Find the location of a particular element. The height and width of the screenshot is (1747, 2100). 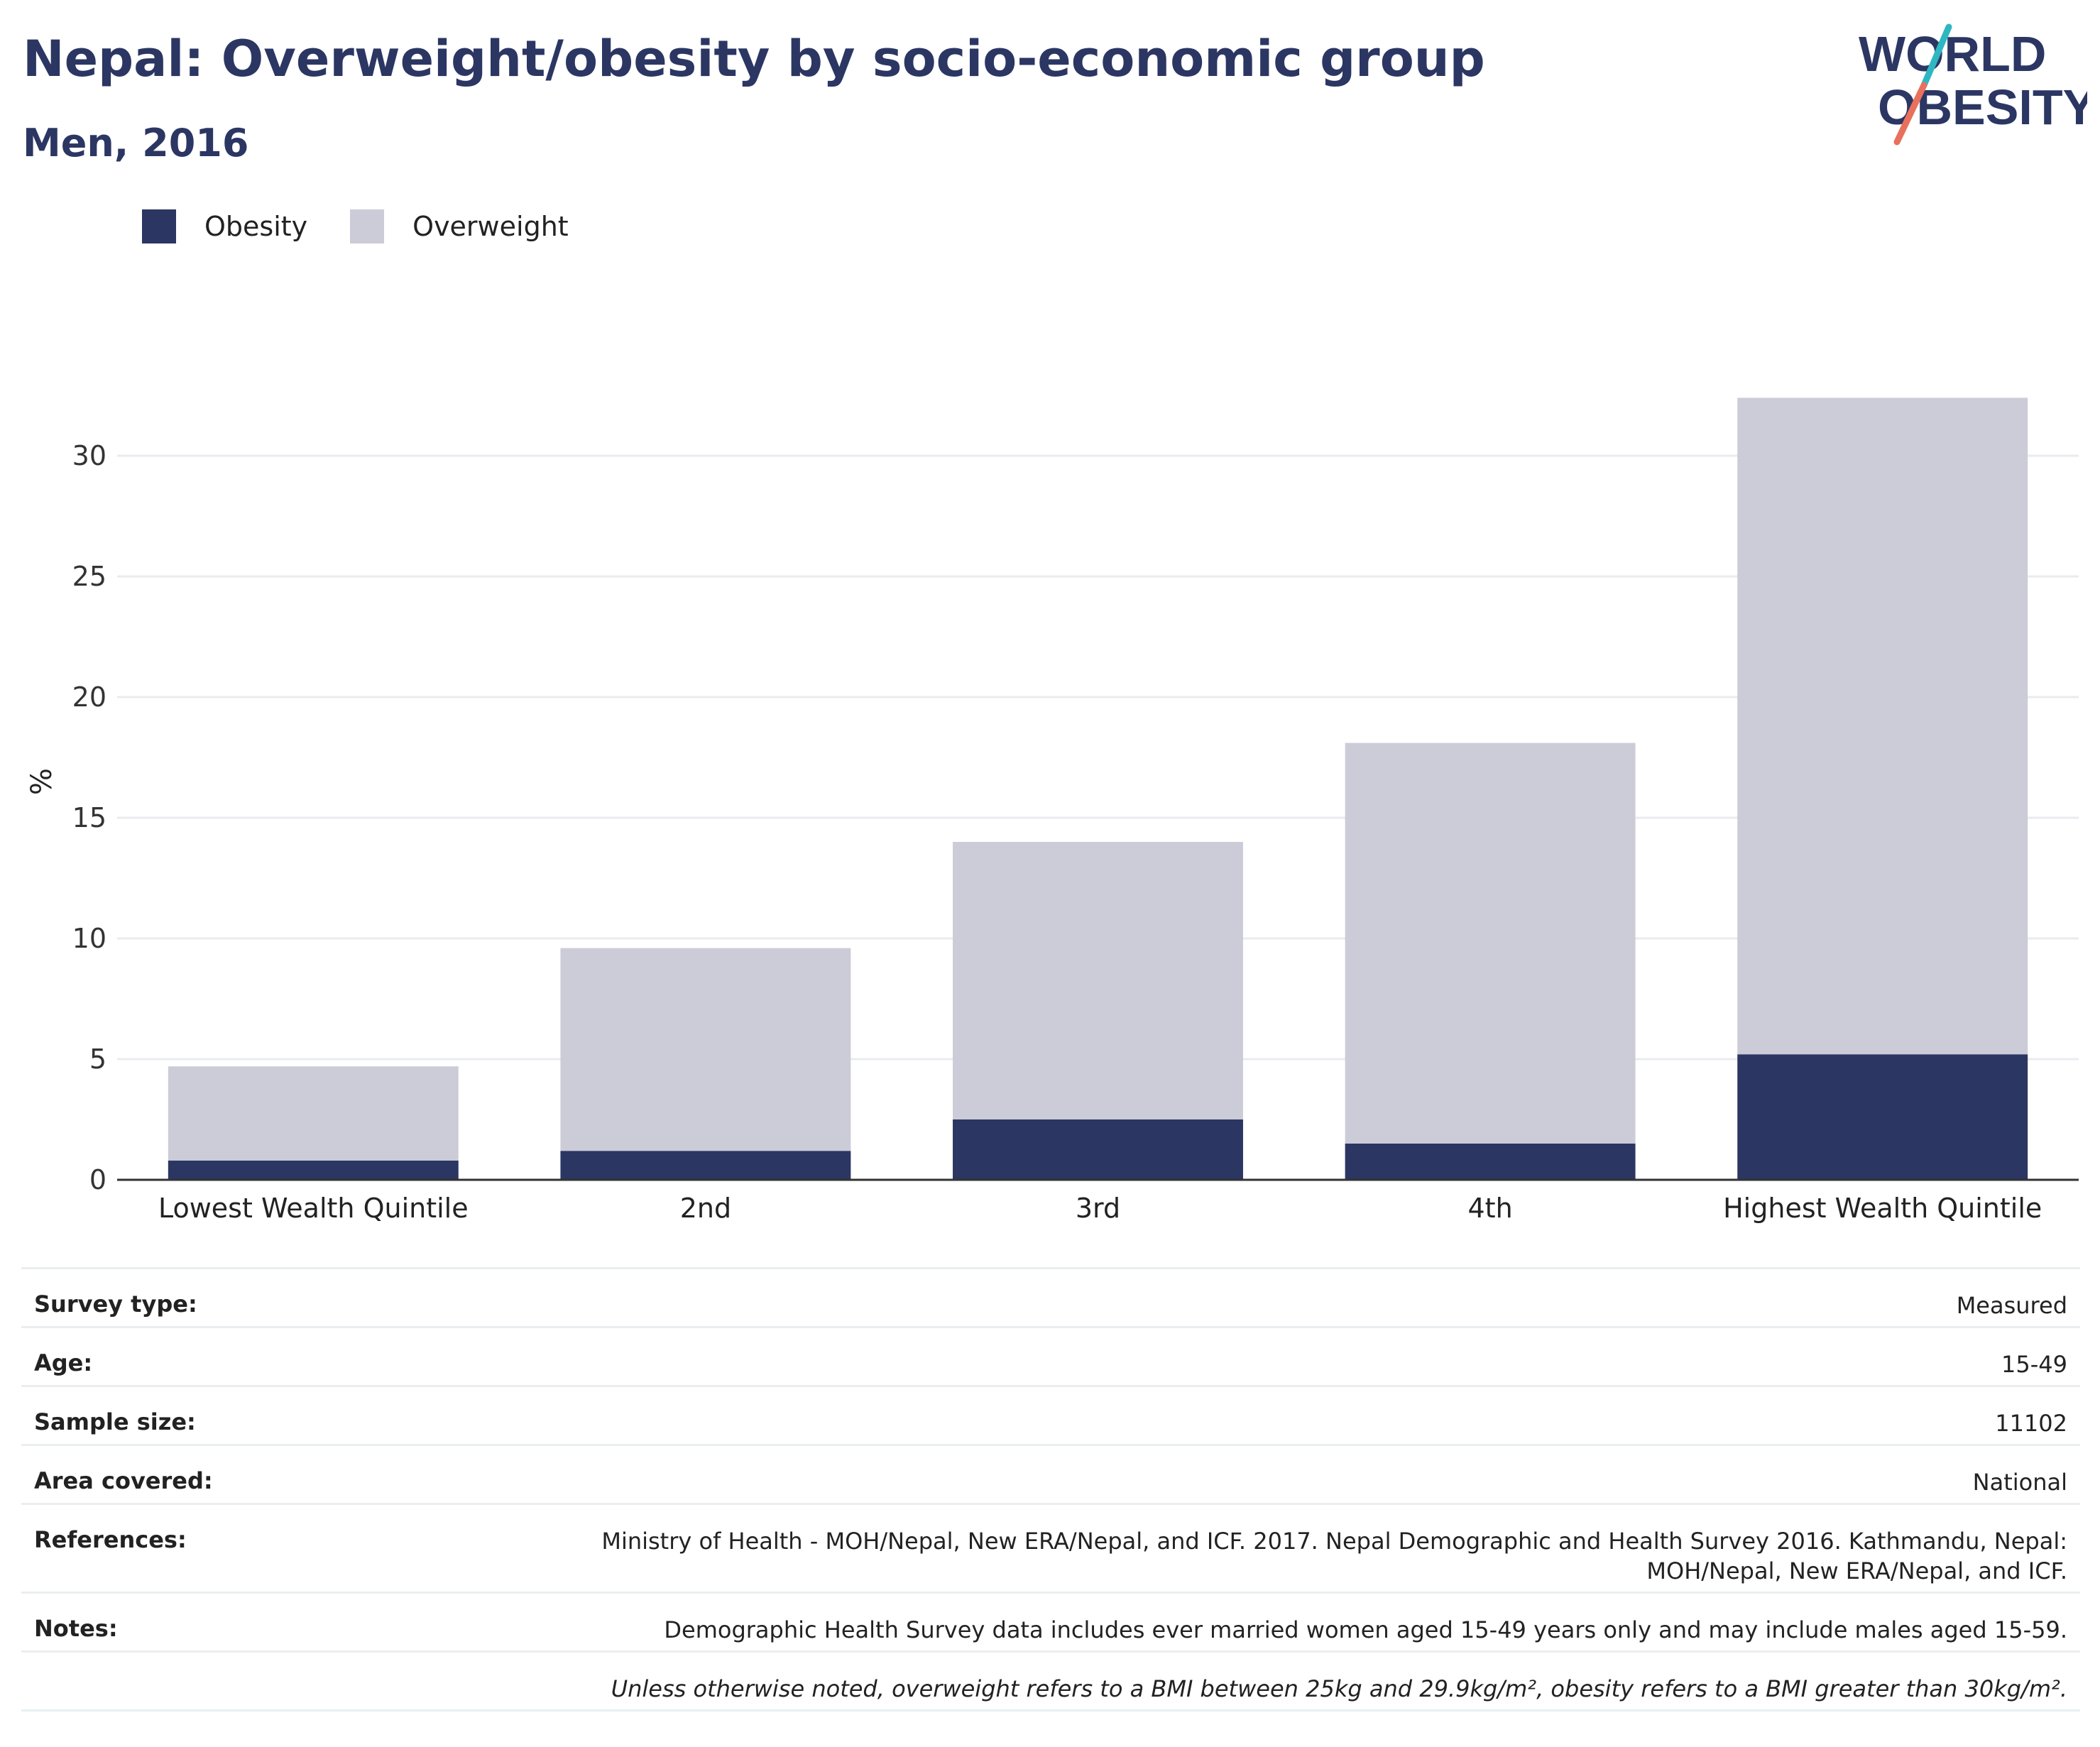

info-value: 15-49 is located at coordinates (1212, 1356).